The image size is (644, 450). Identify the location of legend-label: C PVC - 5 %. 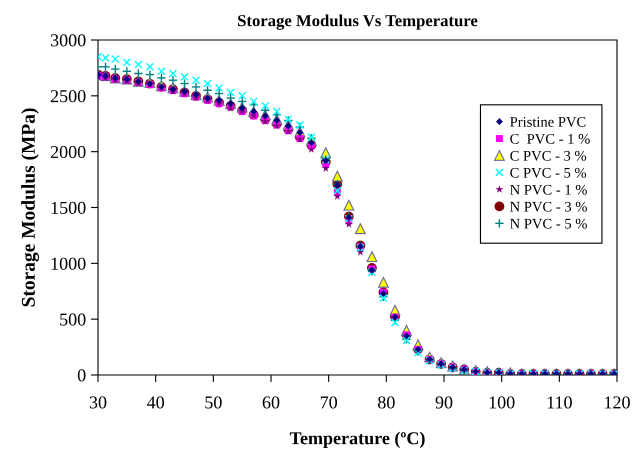
(548, 173).